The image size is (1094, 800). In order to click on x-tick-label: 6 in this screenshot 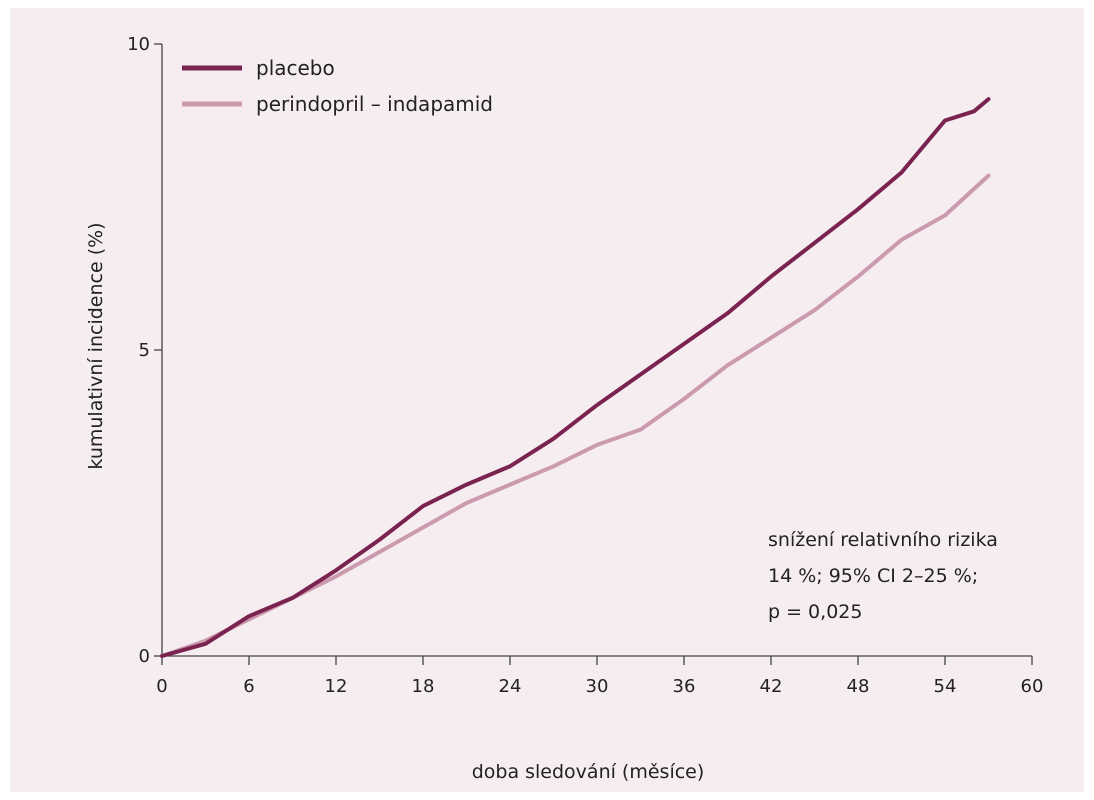, I will do `click(248, 686)`.